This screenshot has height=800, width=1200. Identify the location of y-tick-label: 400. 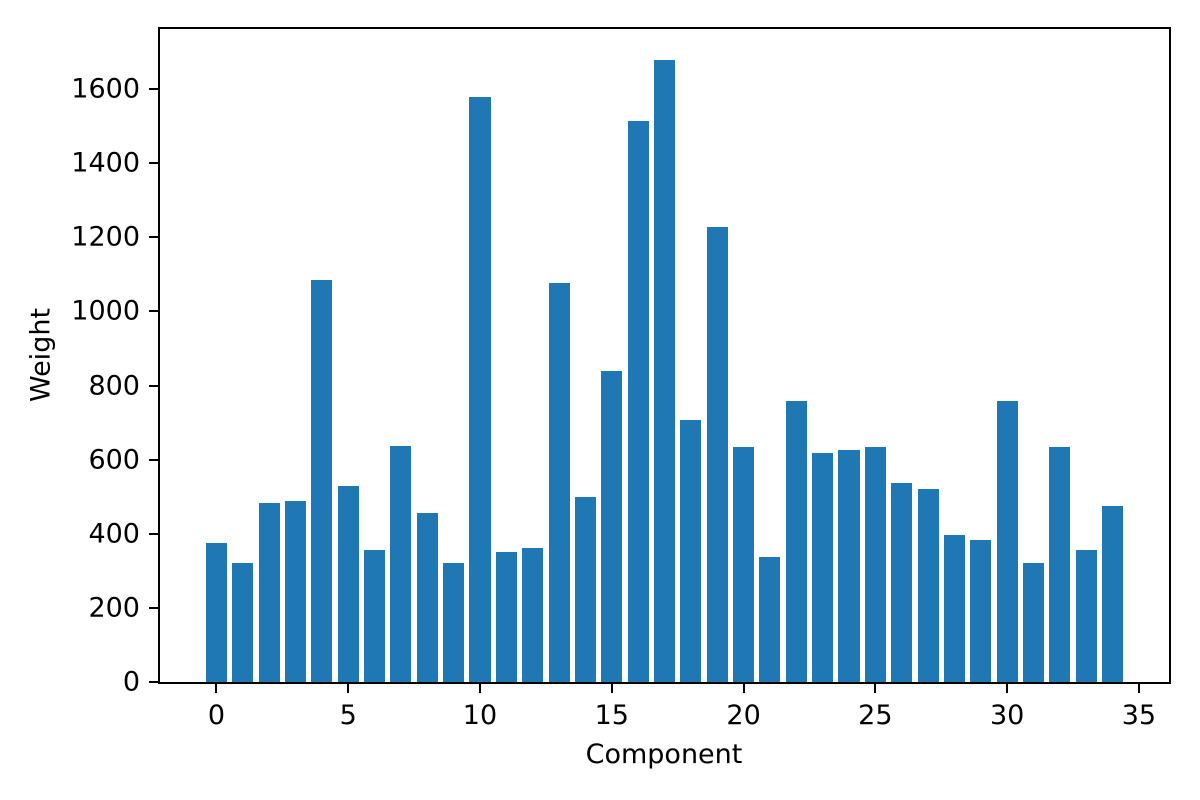
(114, 534).